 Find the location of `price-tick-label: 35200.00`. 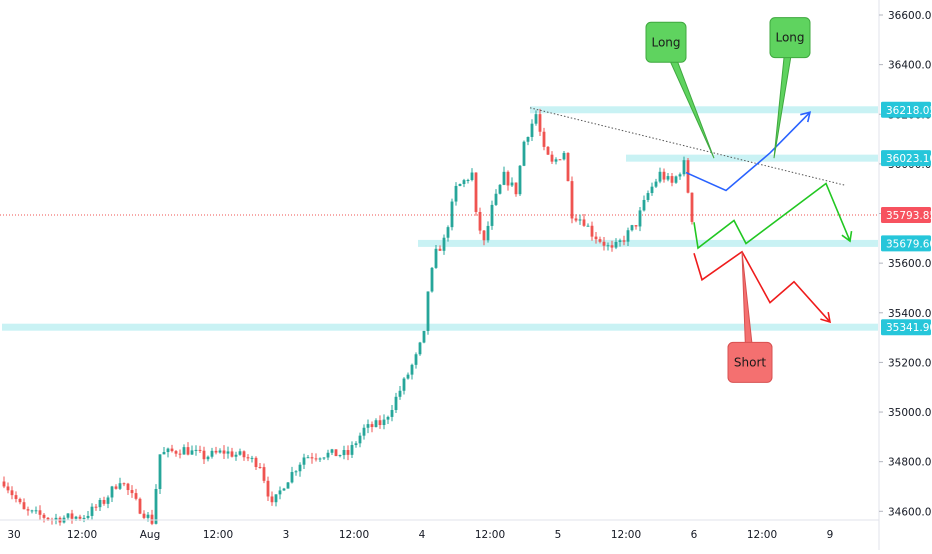

price-tick-label: 35200.00 is located at coordinates (910, 363).